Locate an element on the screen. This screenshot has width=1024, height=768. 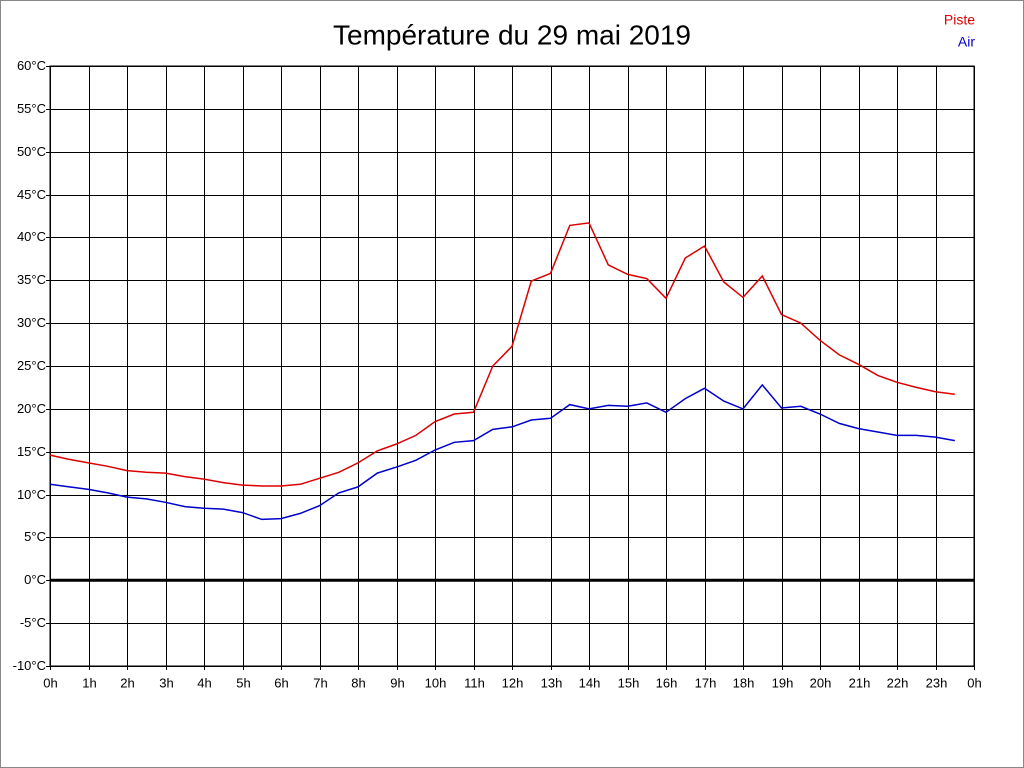
x-tick-label: 3h is located at coordinates (166, 682).